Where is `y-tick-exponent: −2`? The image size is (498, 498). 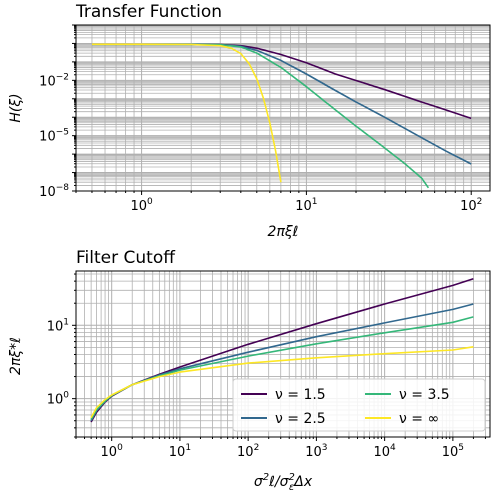 y-tick-exponent: −2 is located at coordinates (62, 77).